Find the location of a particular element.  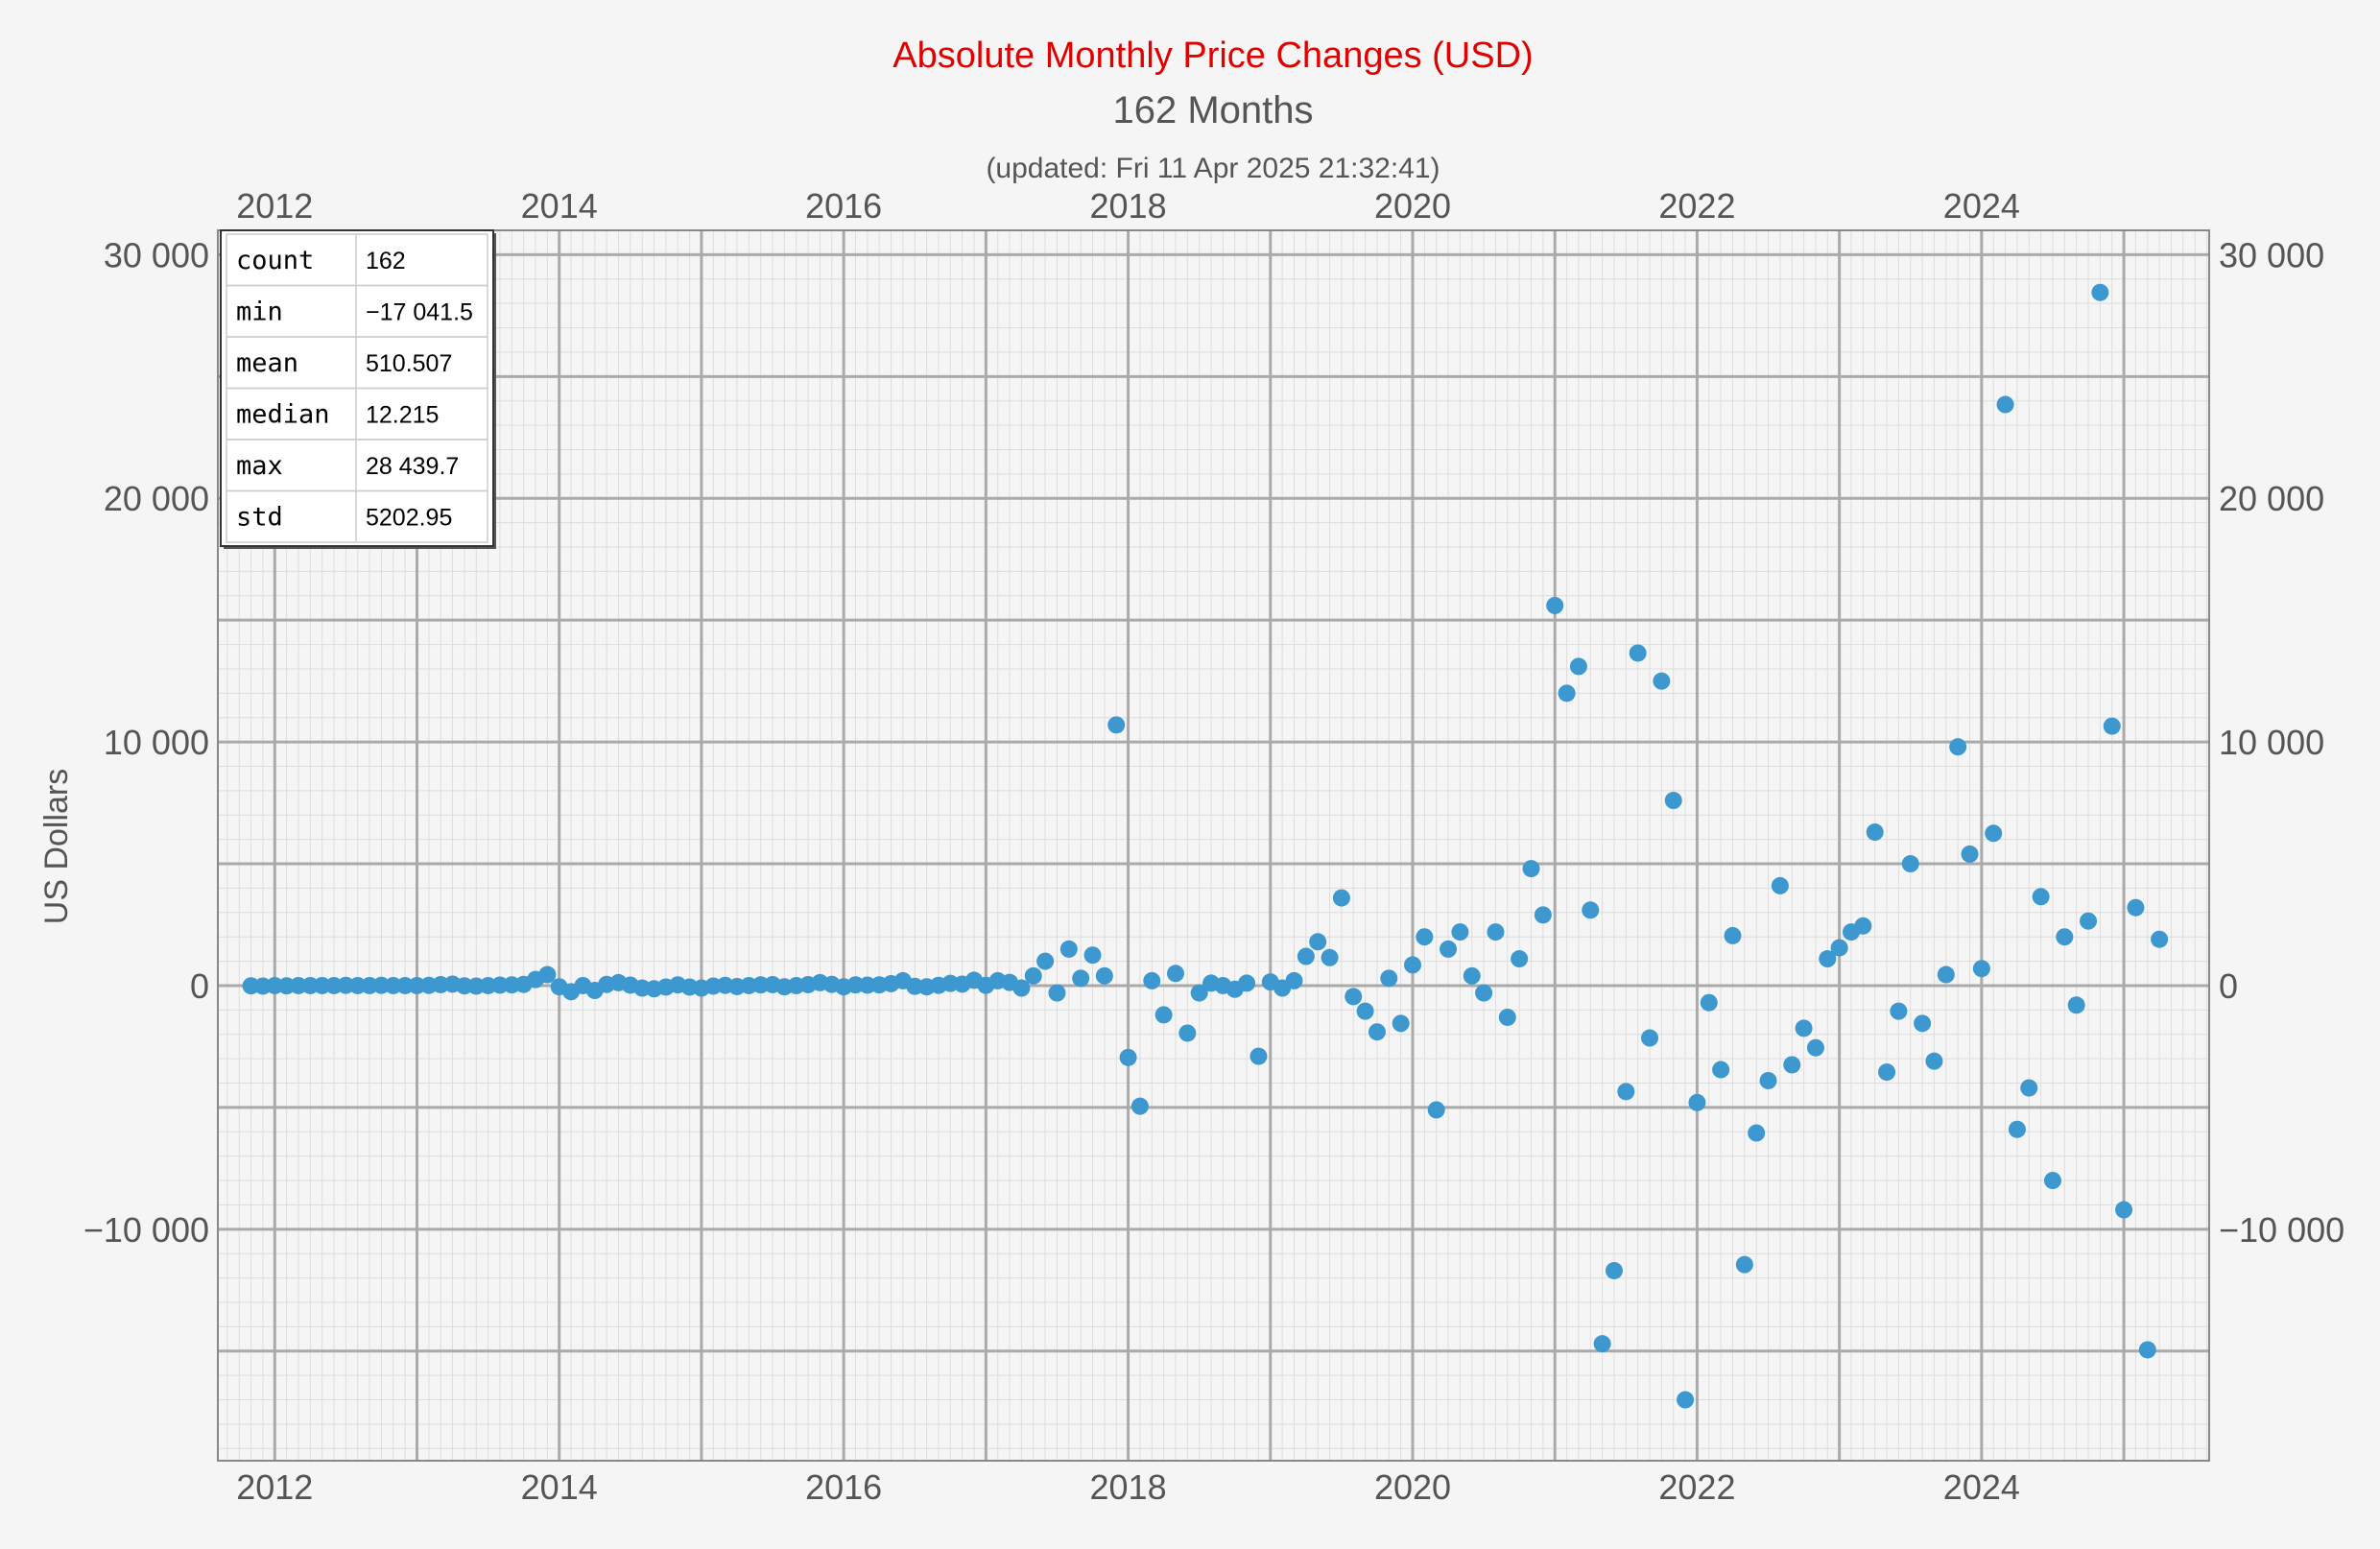

x-tick-label-top: 2018 is located at coordinates (1128, 206).